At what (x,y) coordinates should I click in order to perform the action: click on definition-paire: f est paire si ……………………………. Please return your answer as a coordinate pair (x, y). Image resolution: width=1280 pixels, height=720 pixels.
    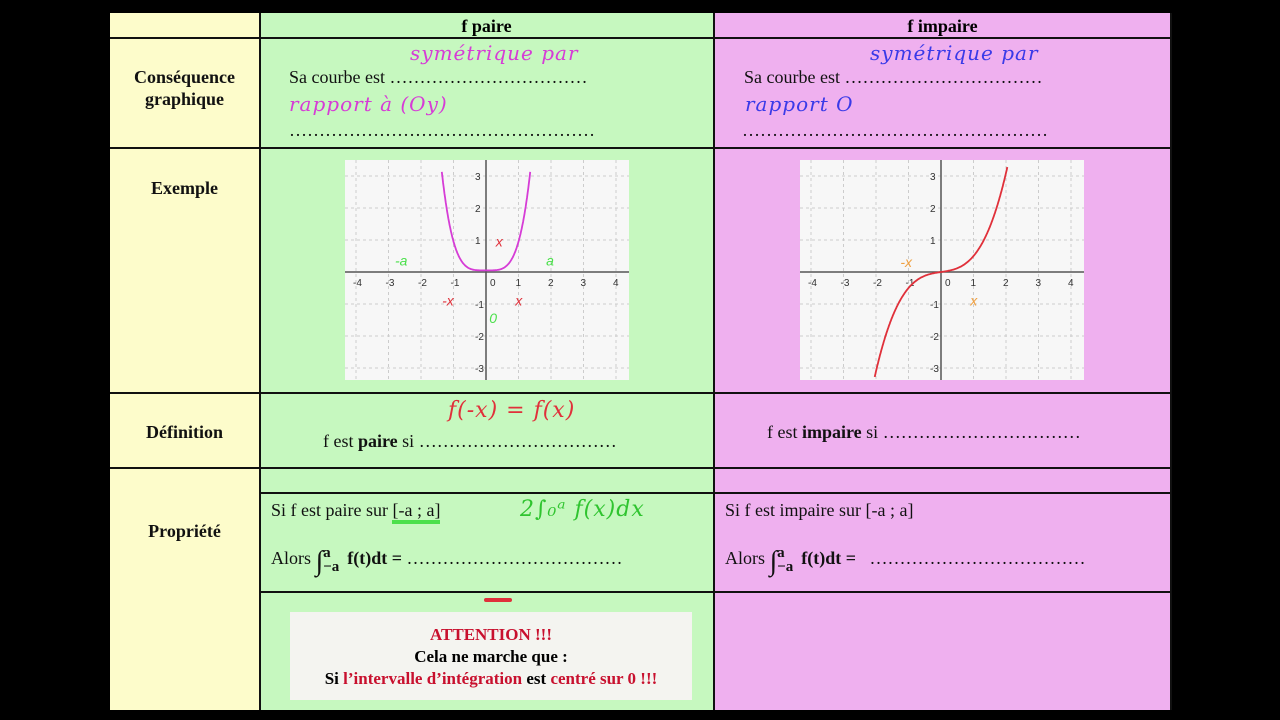
    Looking at the image, I should click on (470, 441).